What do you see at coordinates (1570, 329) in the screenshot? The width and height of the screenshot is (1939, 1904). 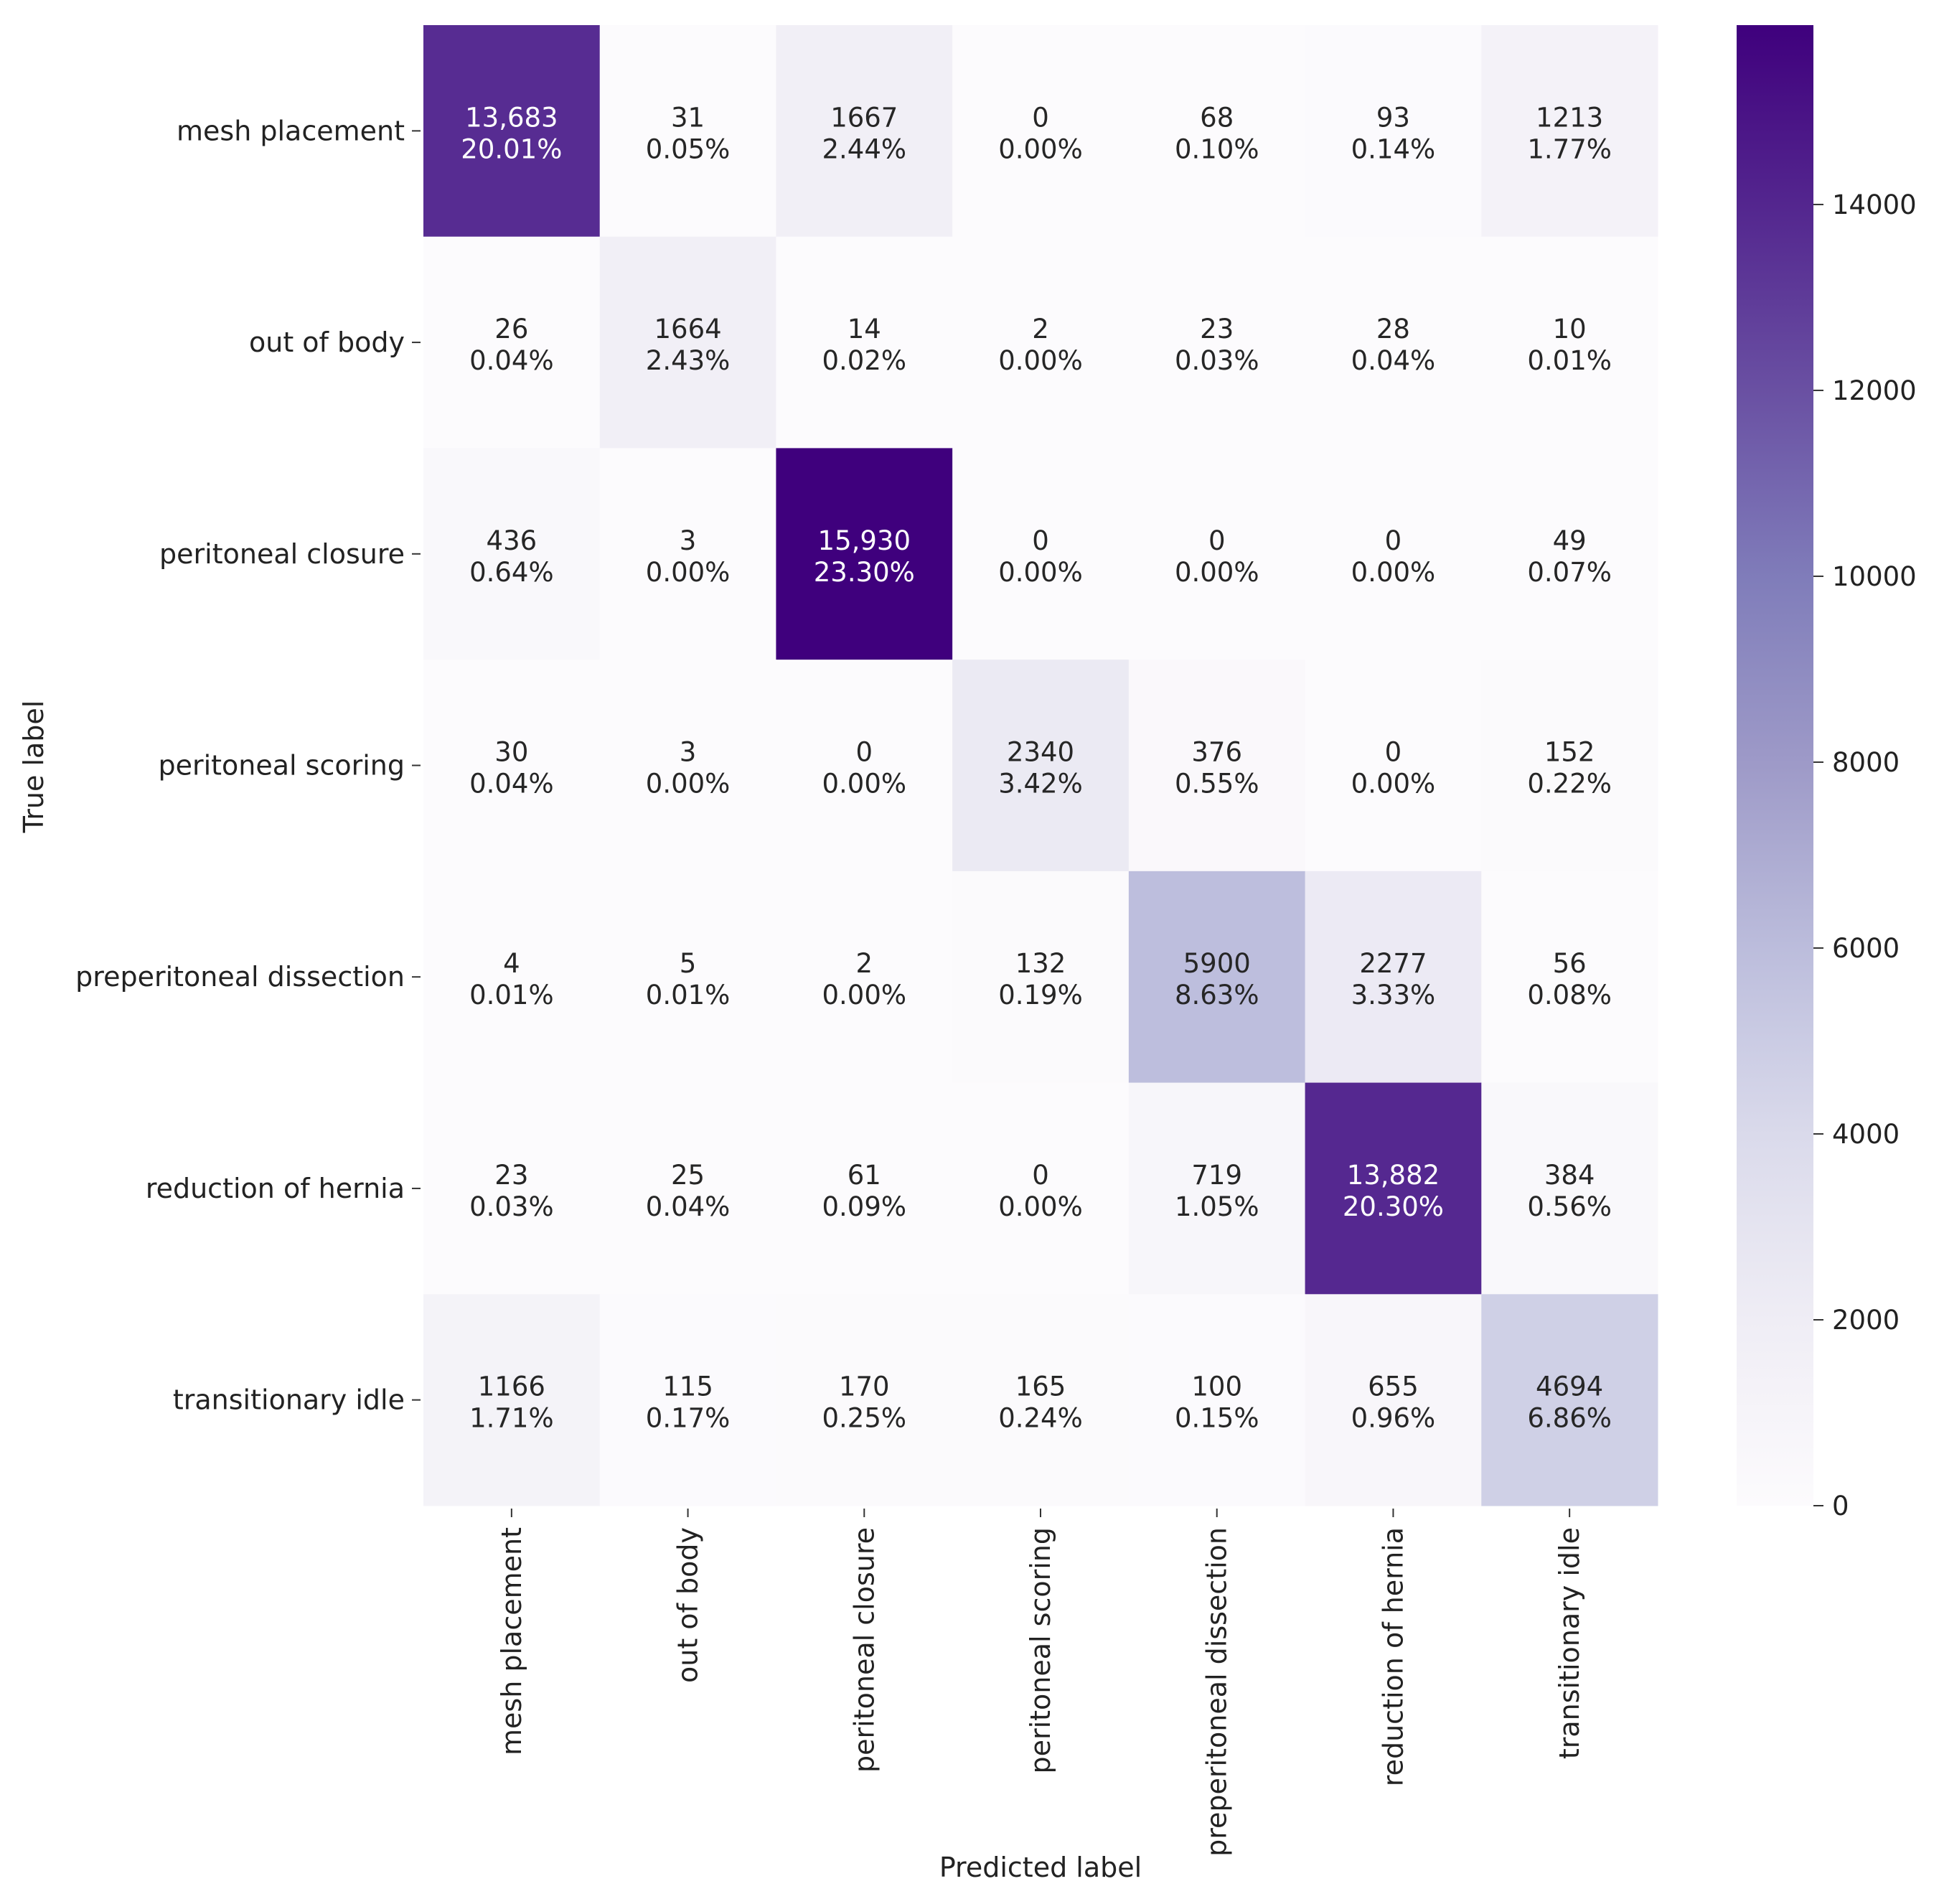 I see `cell-count-label: 10` at bounding box center [1570, 329].